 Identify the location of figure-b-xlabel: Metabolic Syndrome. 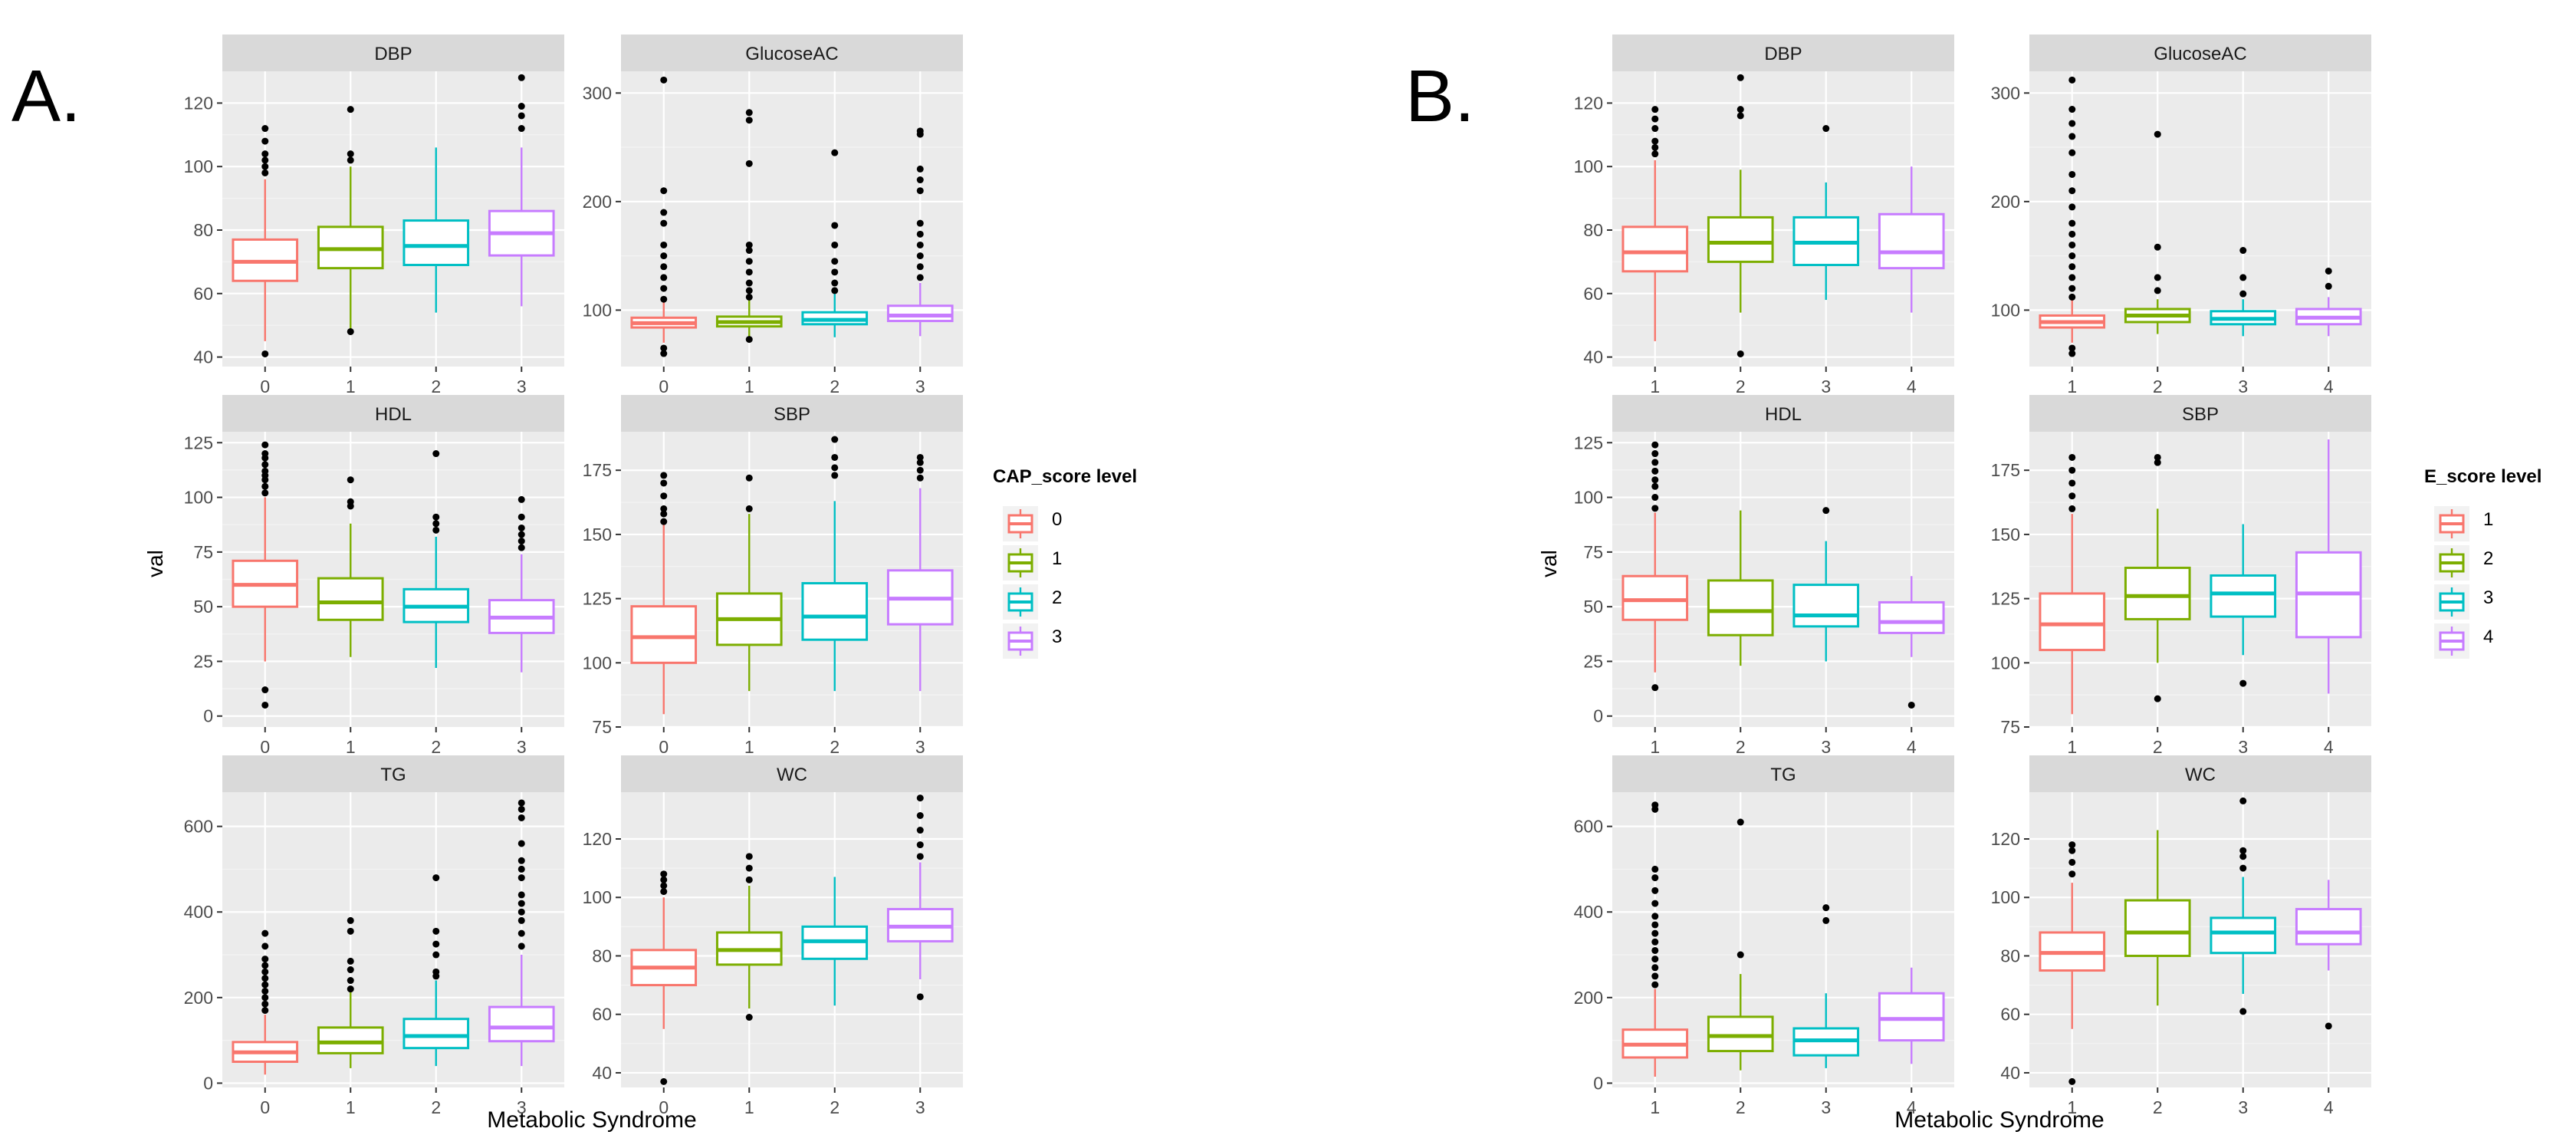
(1999, 1120).